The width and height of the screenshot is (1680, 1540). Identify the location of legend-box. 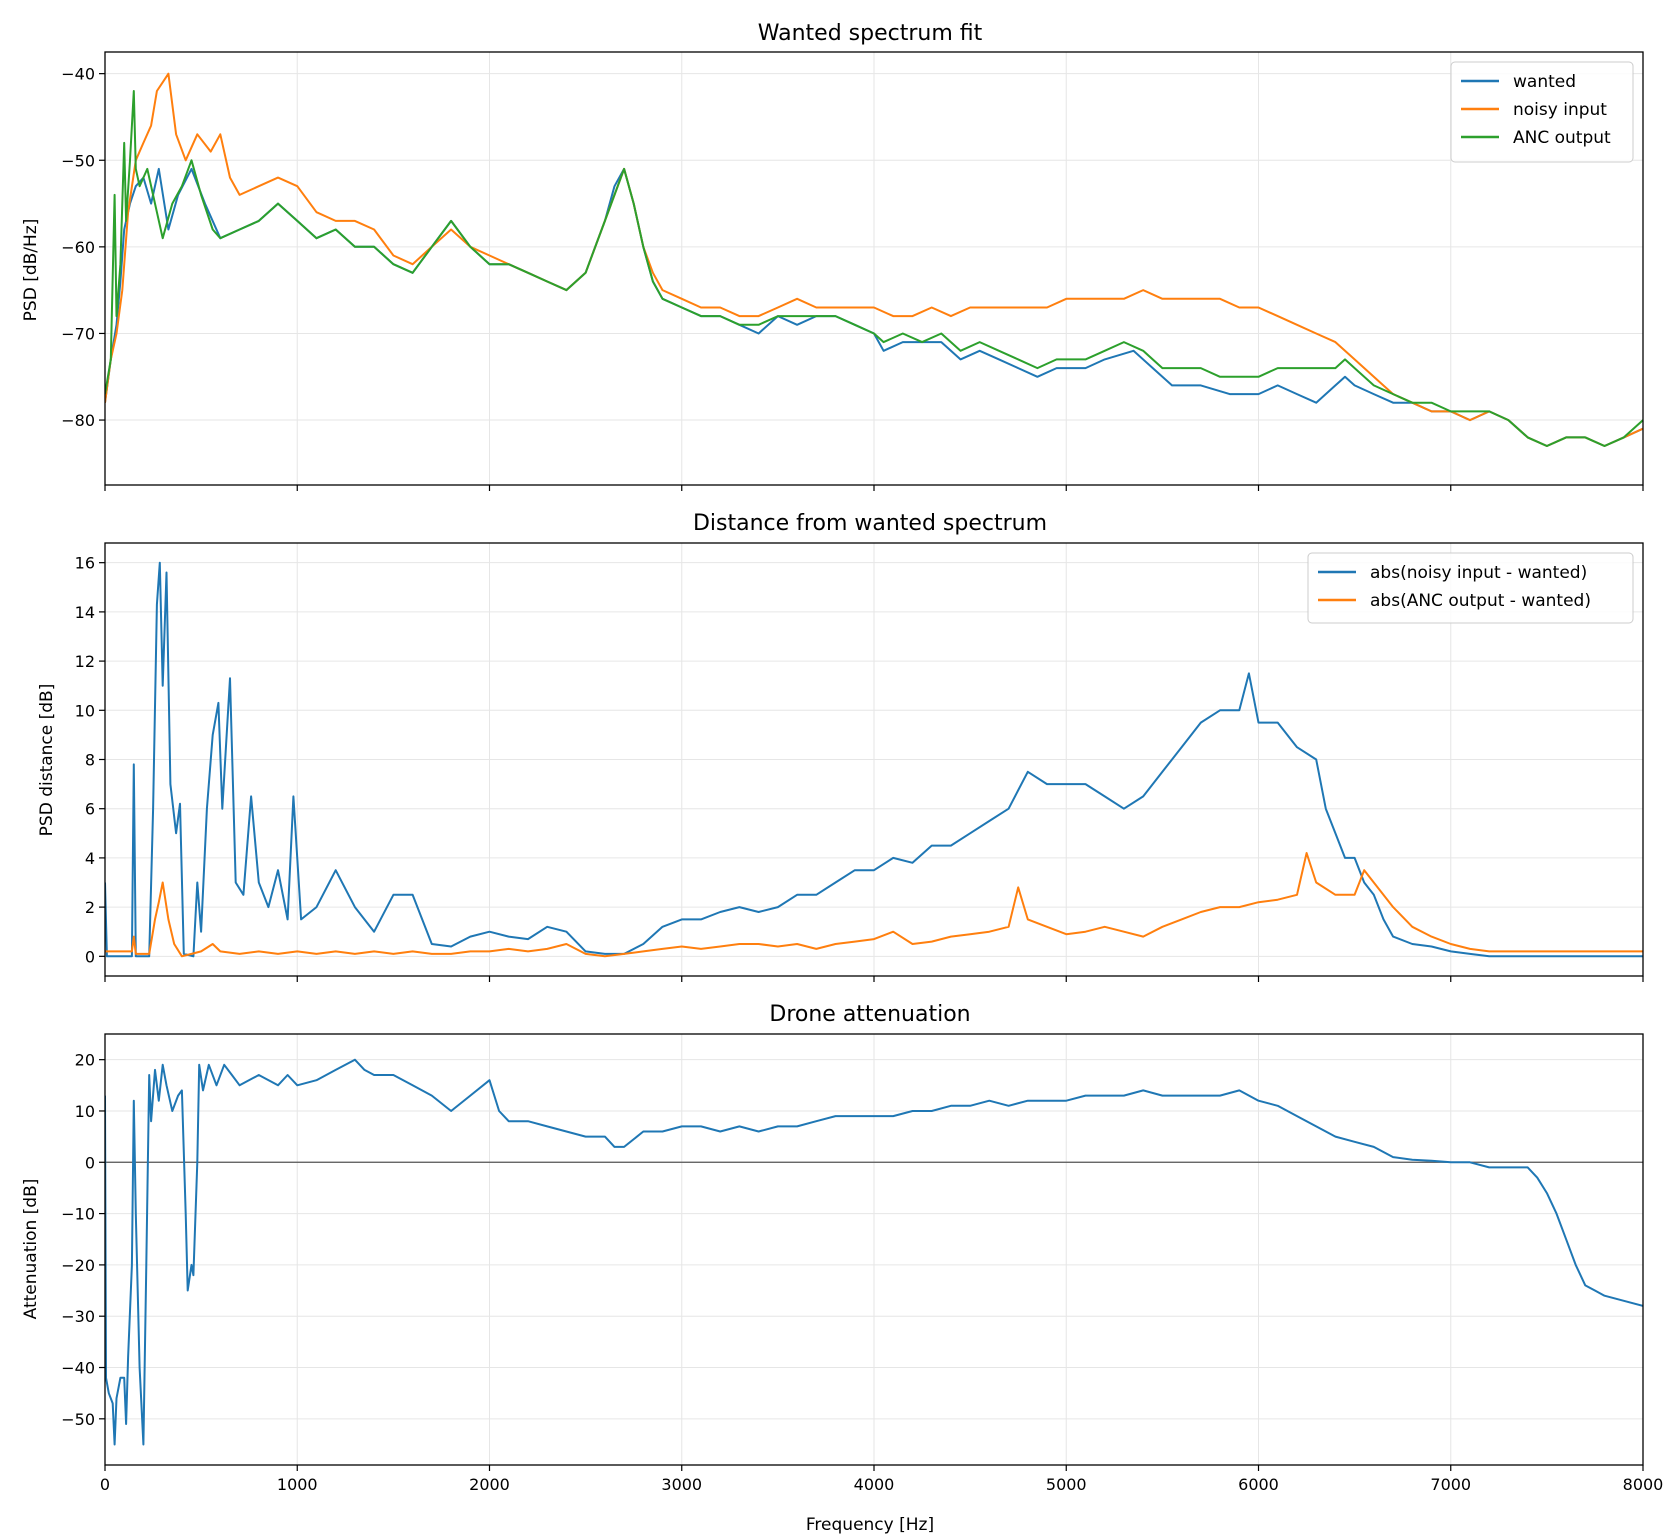
(1470, 588).